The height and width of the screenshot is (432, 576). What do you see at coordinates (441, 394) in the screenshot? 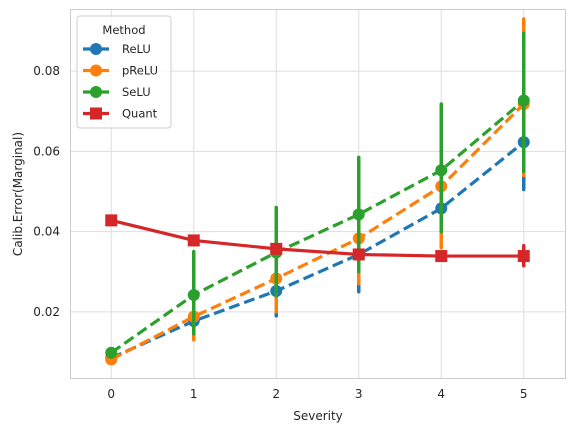
I see `x-tick-label: 4` at bounding box center [441, 394].